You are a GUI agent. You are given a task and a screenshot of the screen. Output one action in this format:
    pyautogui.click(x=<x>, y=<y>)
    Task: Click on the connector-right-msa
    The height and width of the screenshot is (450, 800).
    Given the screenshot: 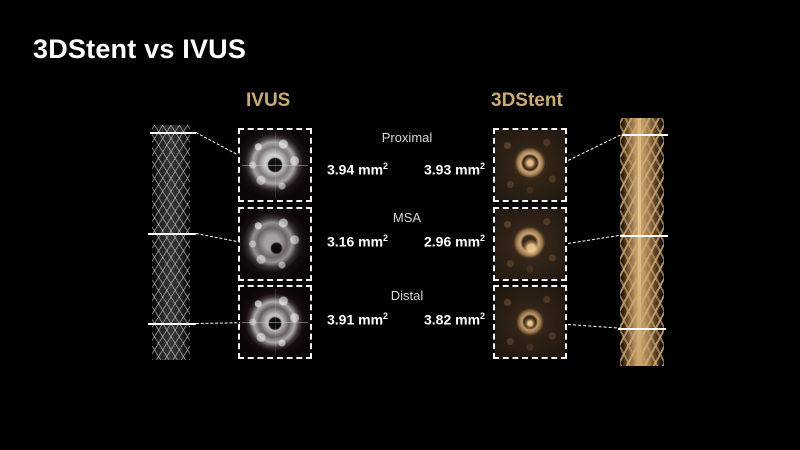 What is the action you would take?
    pyautogui.click(x=596, y=239)
    